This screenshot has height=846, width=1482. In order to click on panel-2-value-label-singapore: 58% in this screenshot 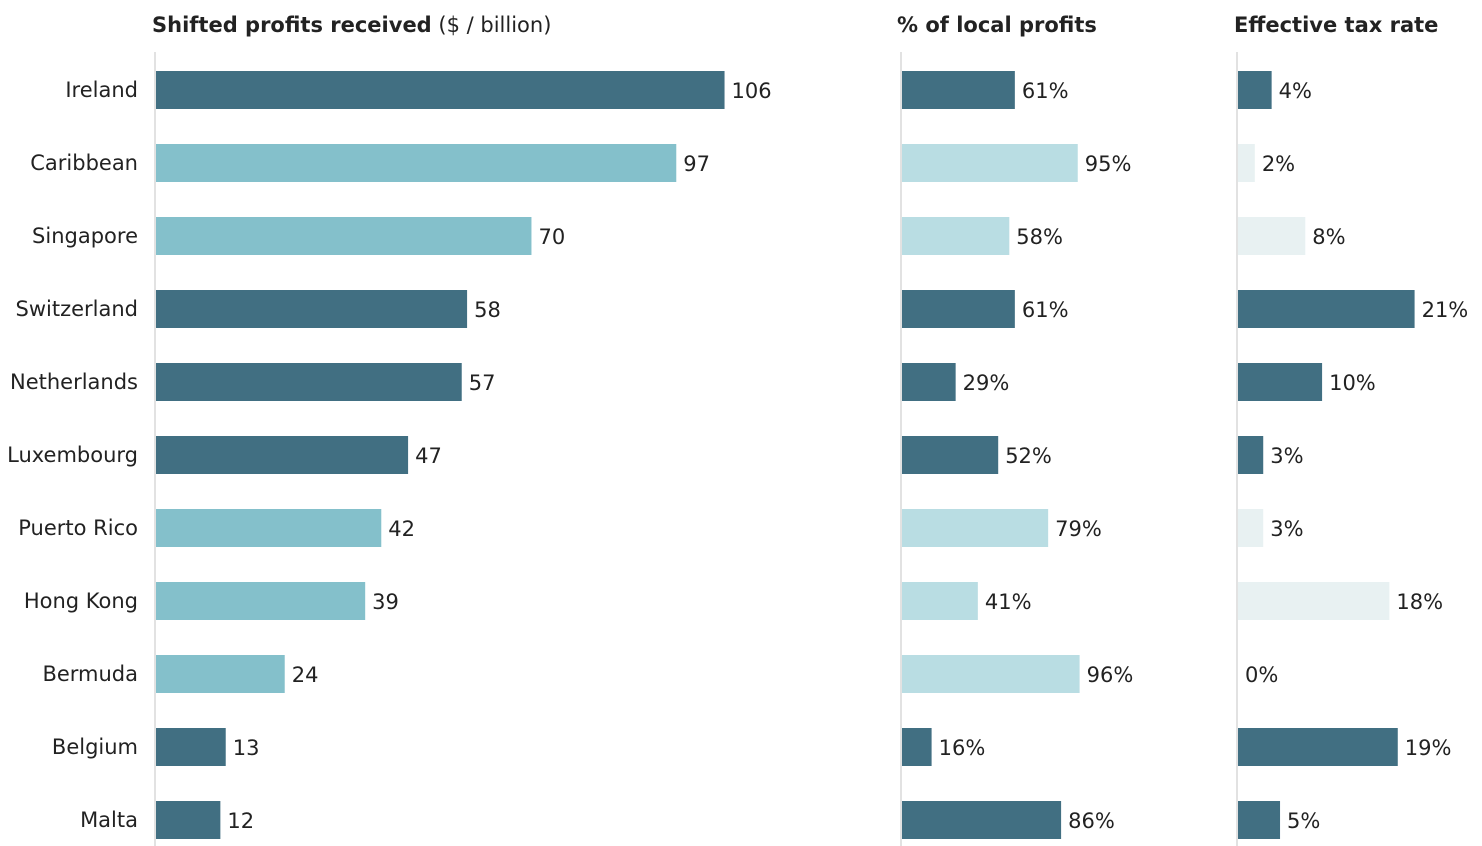, I will do `click(1039, 237)`.